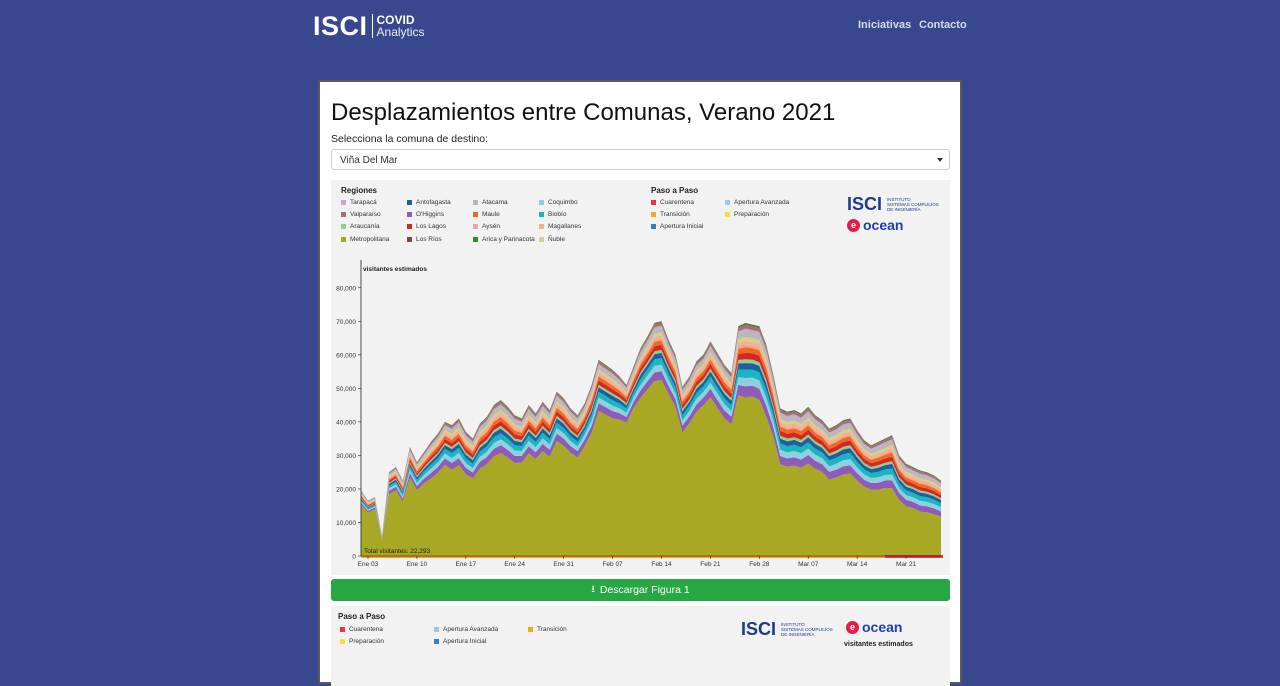 This screenshot has width=1280, height=686. What do you see at coordinates (943, 25) in the screenshot?
I see `nav-link-contacto: Contacto` at bounding box center [943, 25].